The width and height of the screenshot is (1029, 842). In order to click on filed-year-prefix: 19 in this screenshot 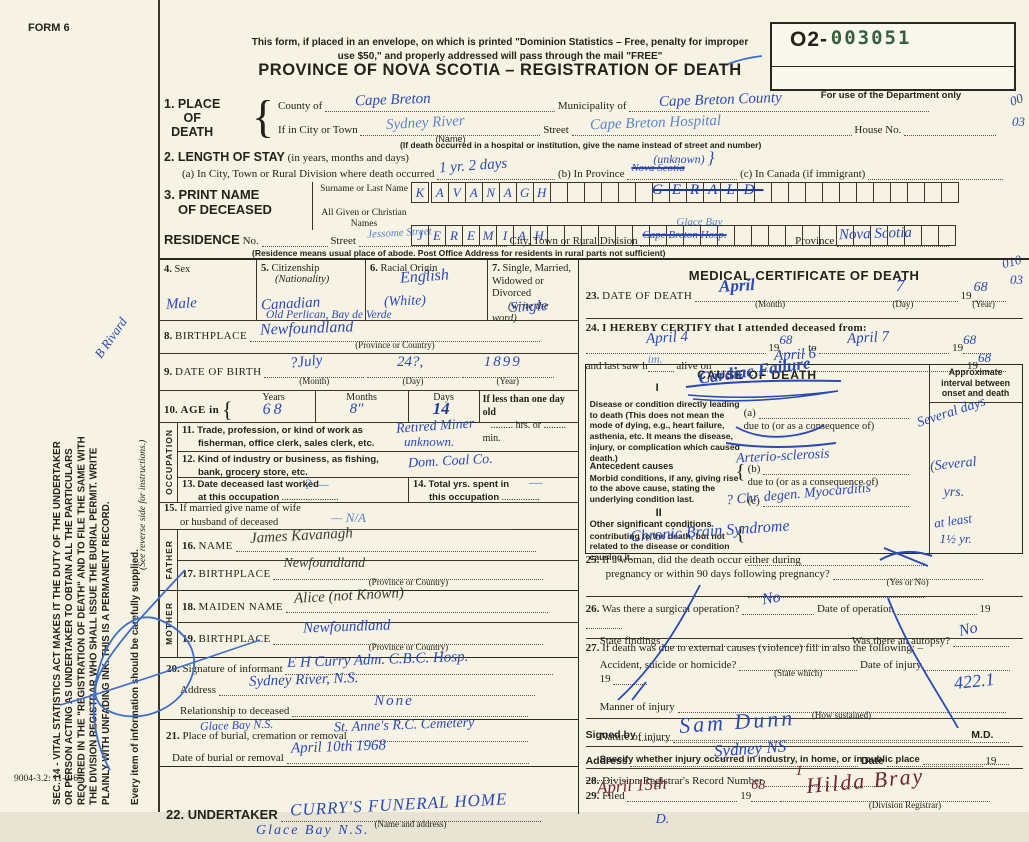, I will do `click(746, 796)`.